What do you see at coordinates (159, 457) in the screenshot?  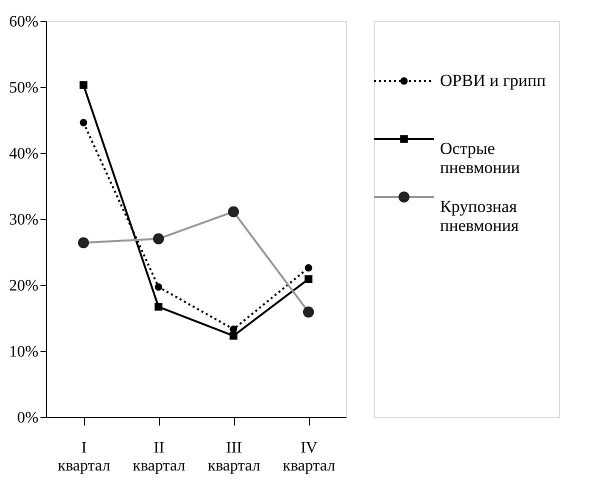 I see `x-tick-label: II квартал` at bounding box center [159, 457].